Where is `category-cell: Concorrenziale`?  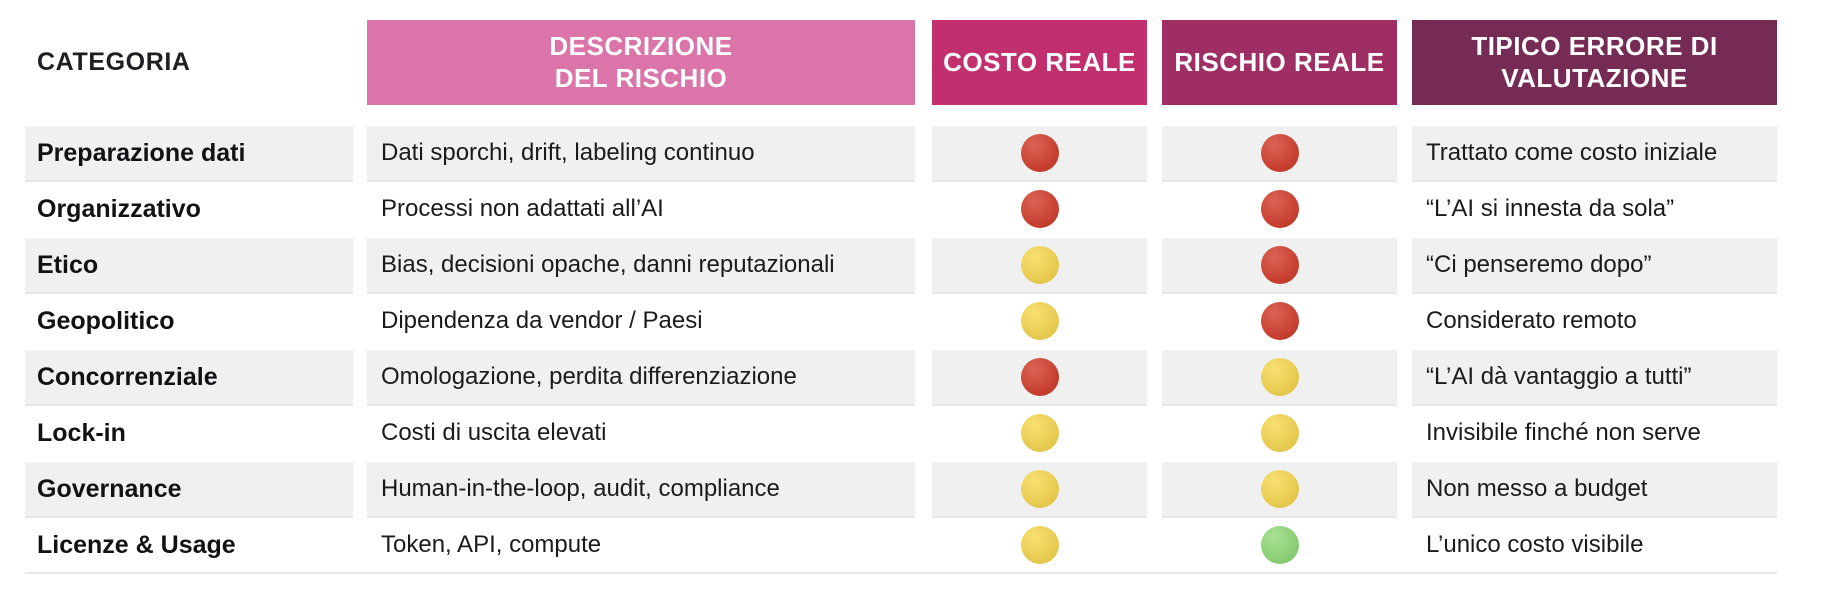
category-cell: Concorrenziale is located at coordinates (189, 377).